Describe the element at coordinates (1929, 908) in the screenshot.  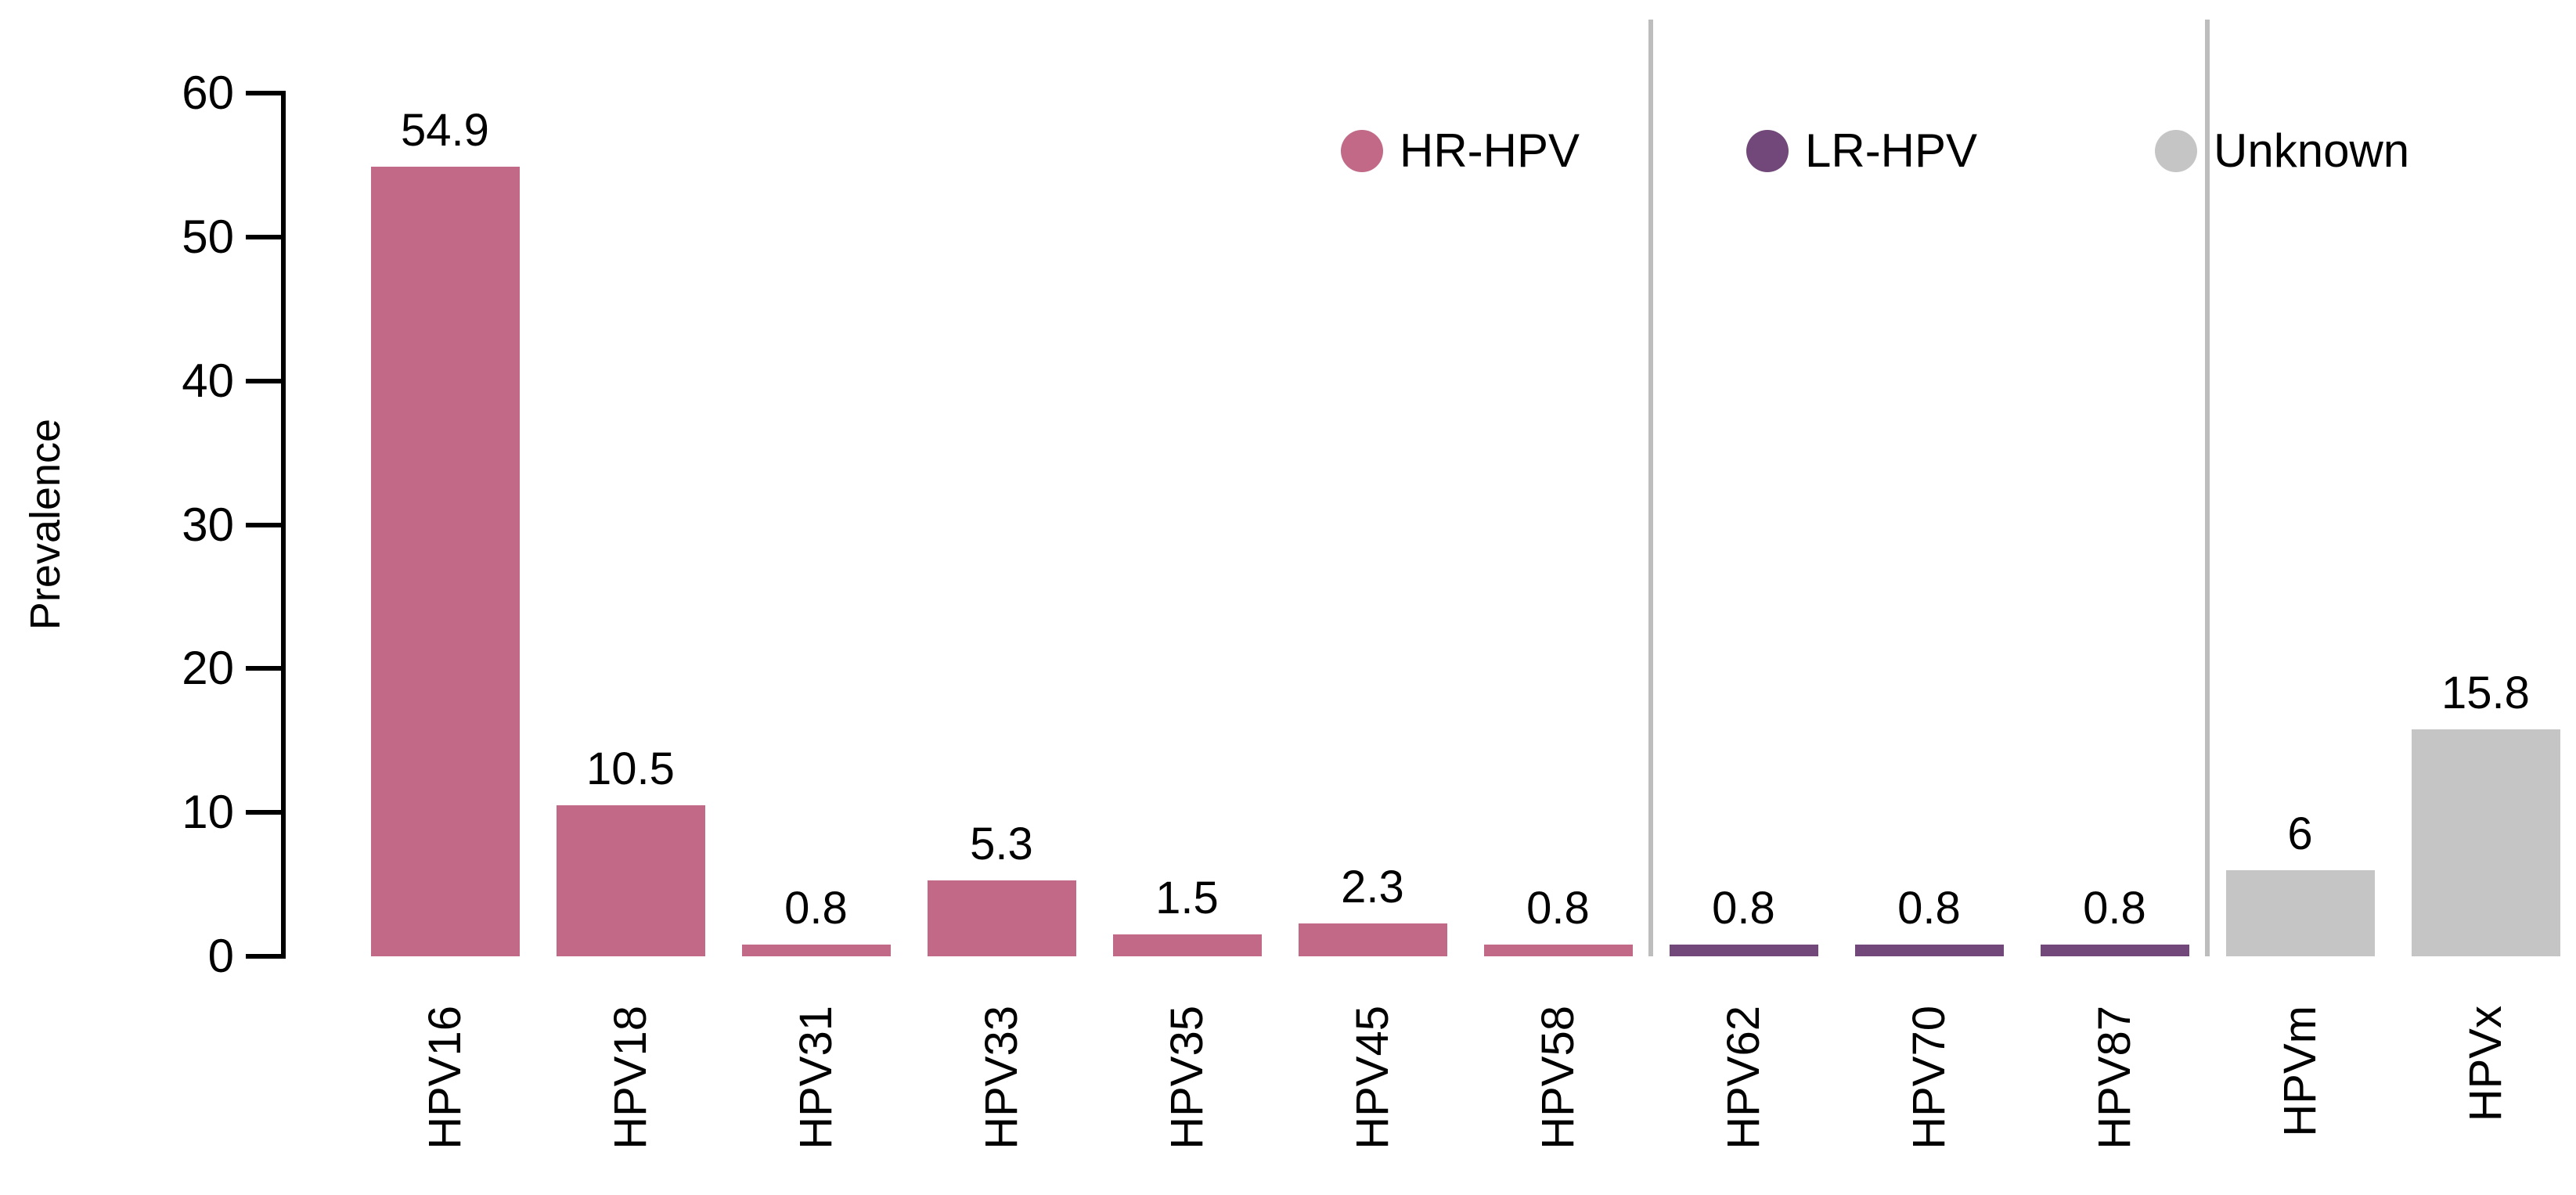
I see `value-label-hpv70: 0.8` at that location.